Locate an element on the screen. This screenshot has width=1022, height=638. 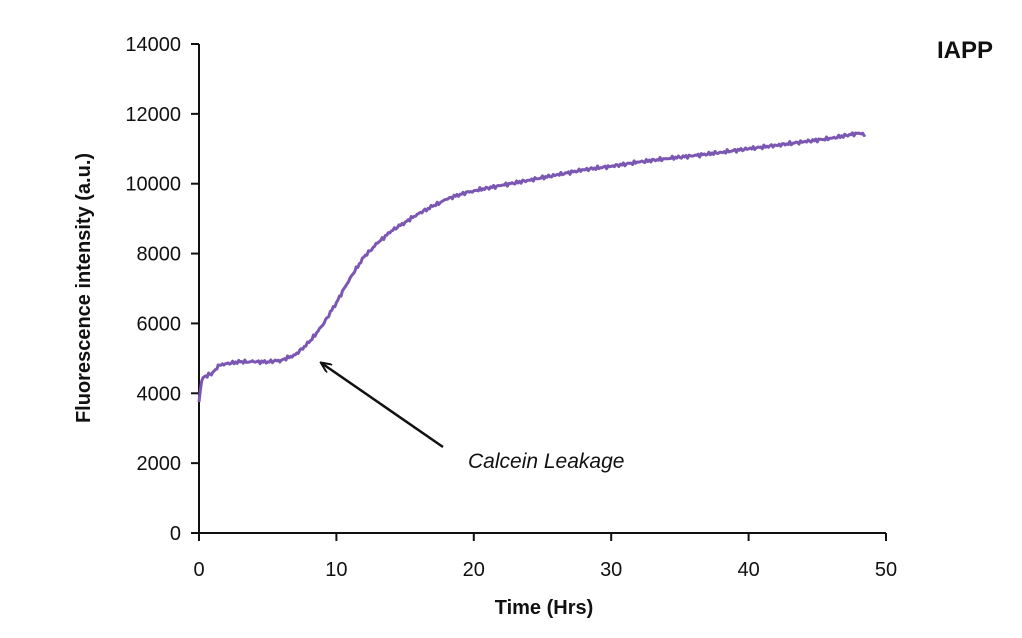
y-tick-label: 6000 is located at coordinates (159, 324).